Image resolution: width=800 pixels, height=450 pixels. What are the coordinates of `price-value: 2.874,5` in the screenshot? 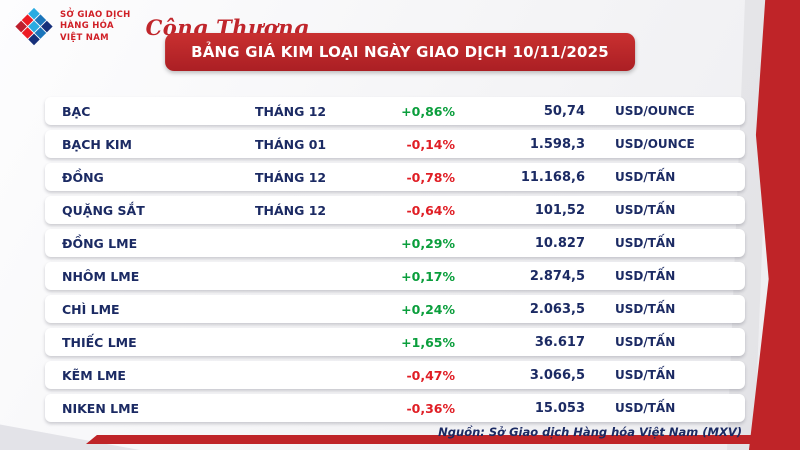 It's located at (557, 276).